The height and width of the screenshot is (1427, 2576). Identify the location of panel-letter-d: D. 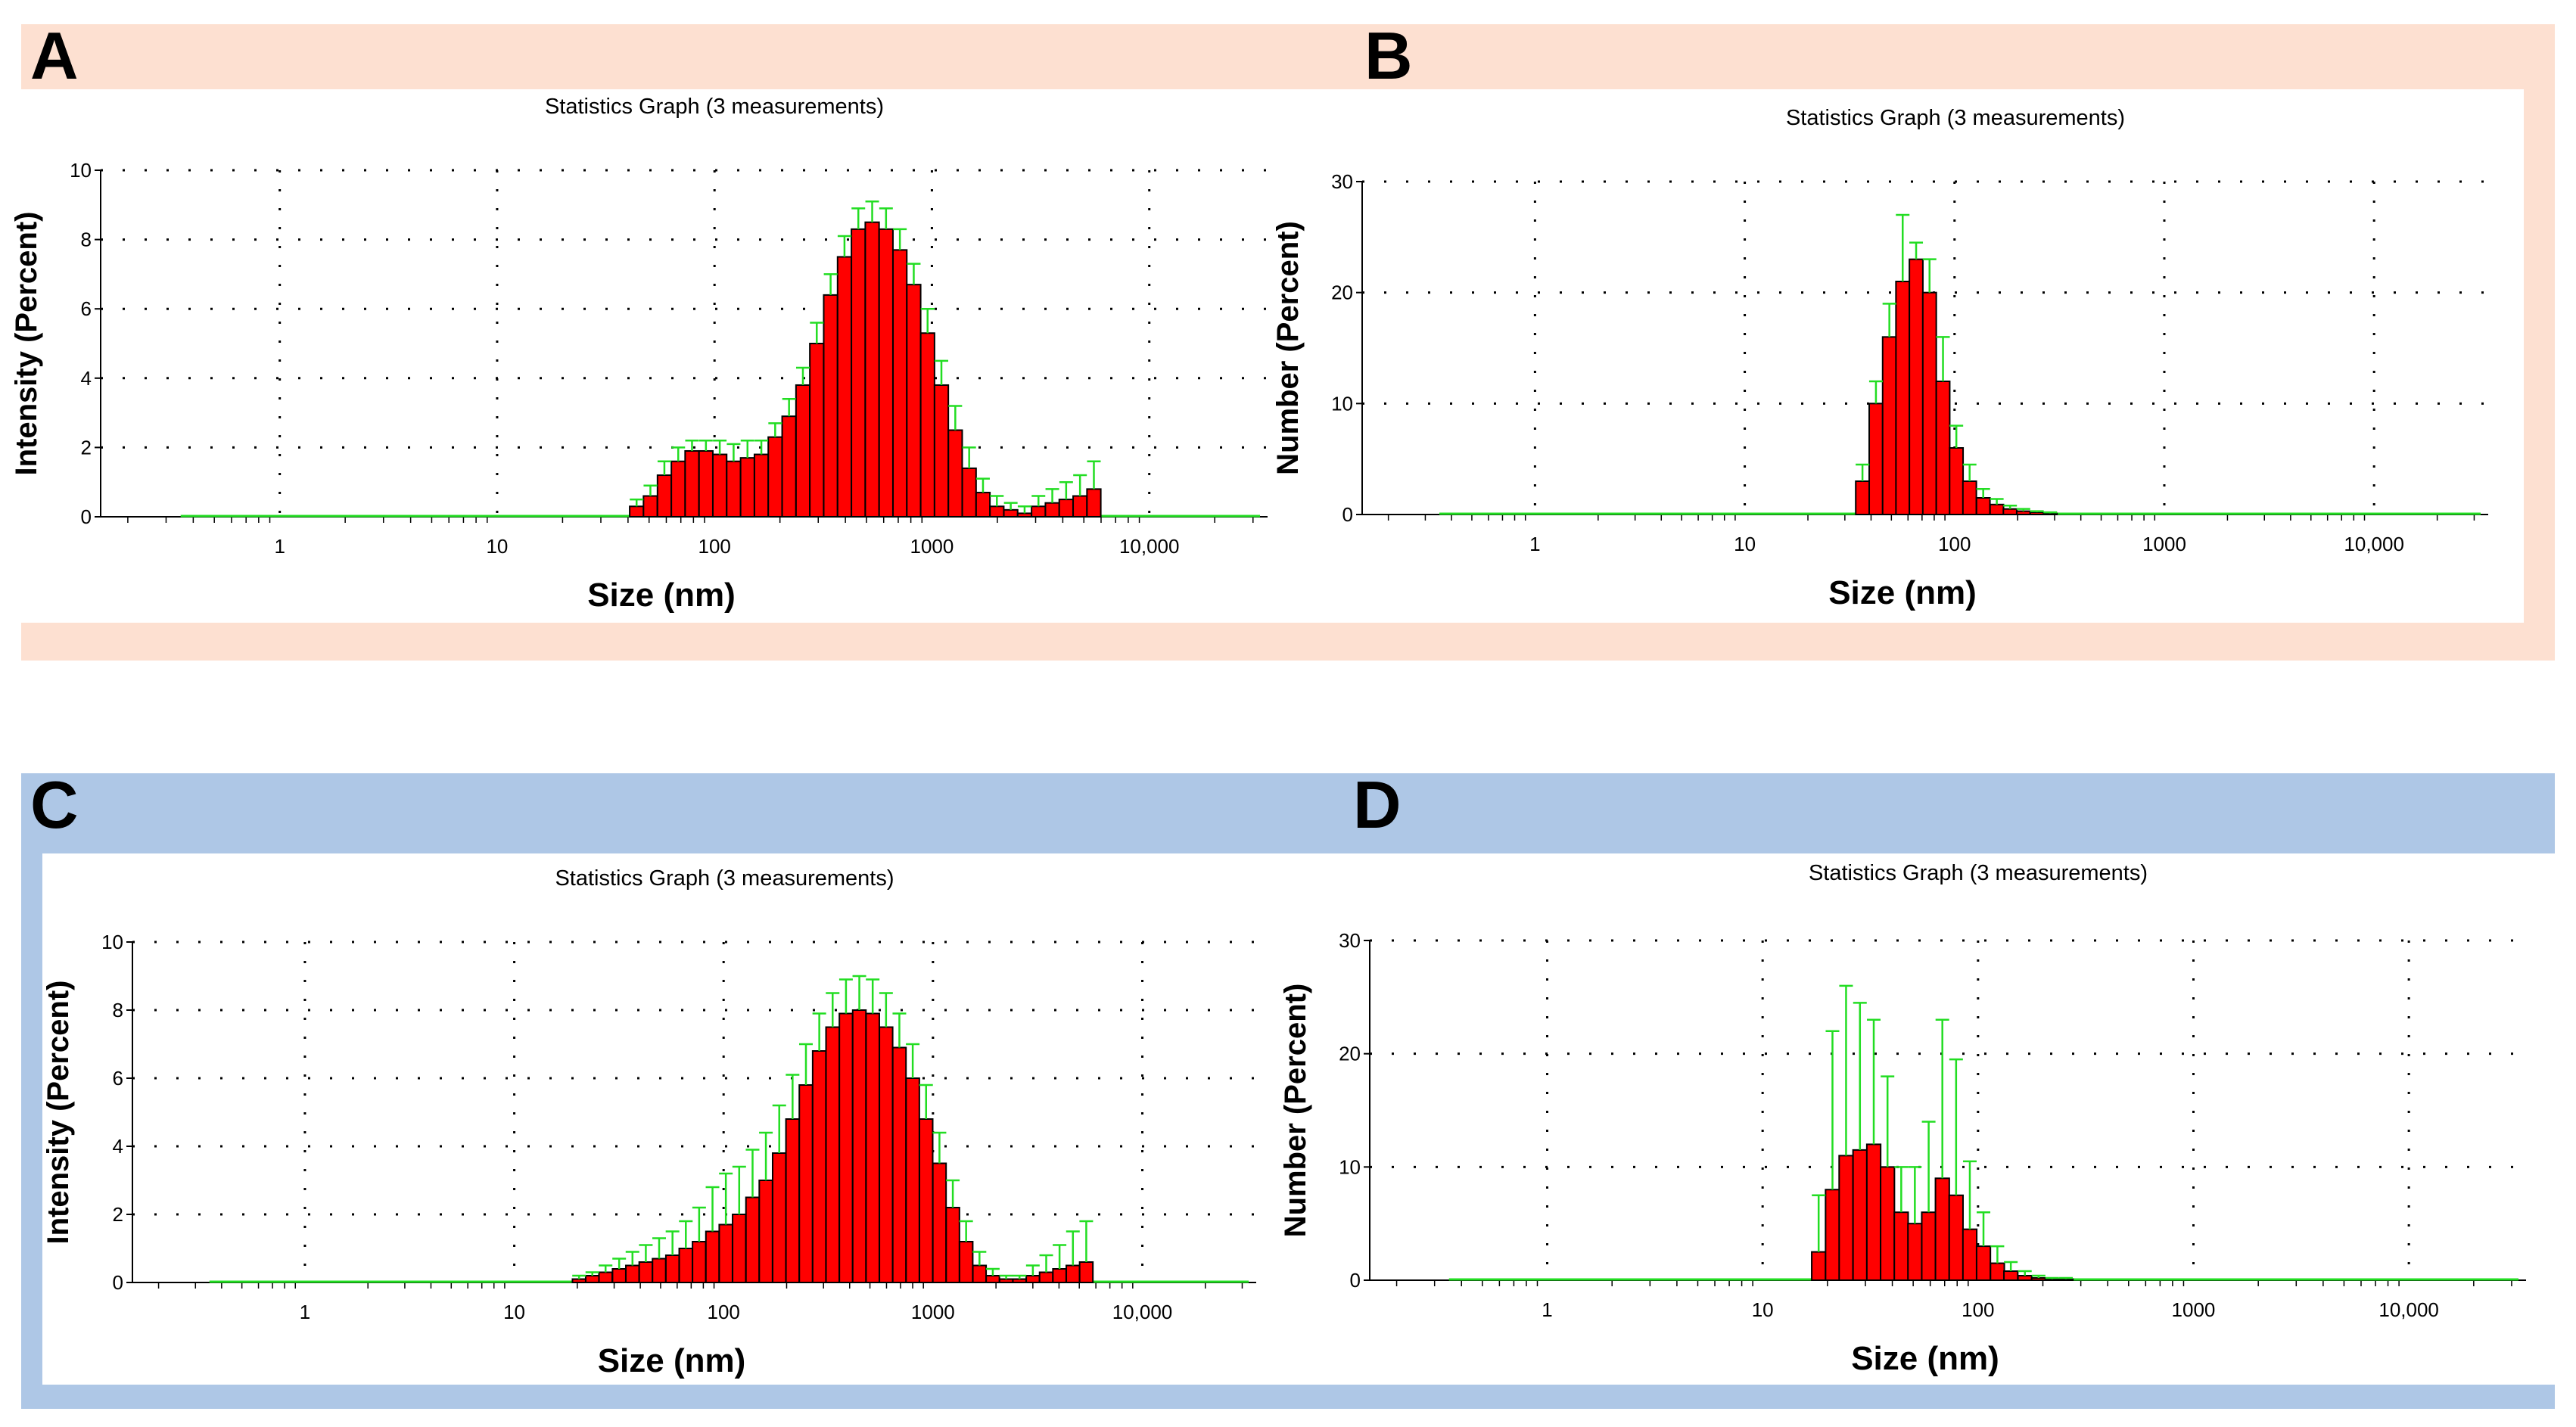
(1377, 804).